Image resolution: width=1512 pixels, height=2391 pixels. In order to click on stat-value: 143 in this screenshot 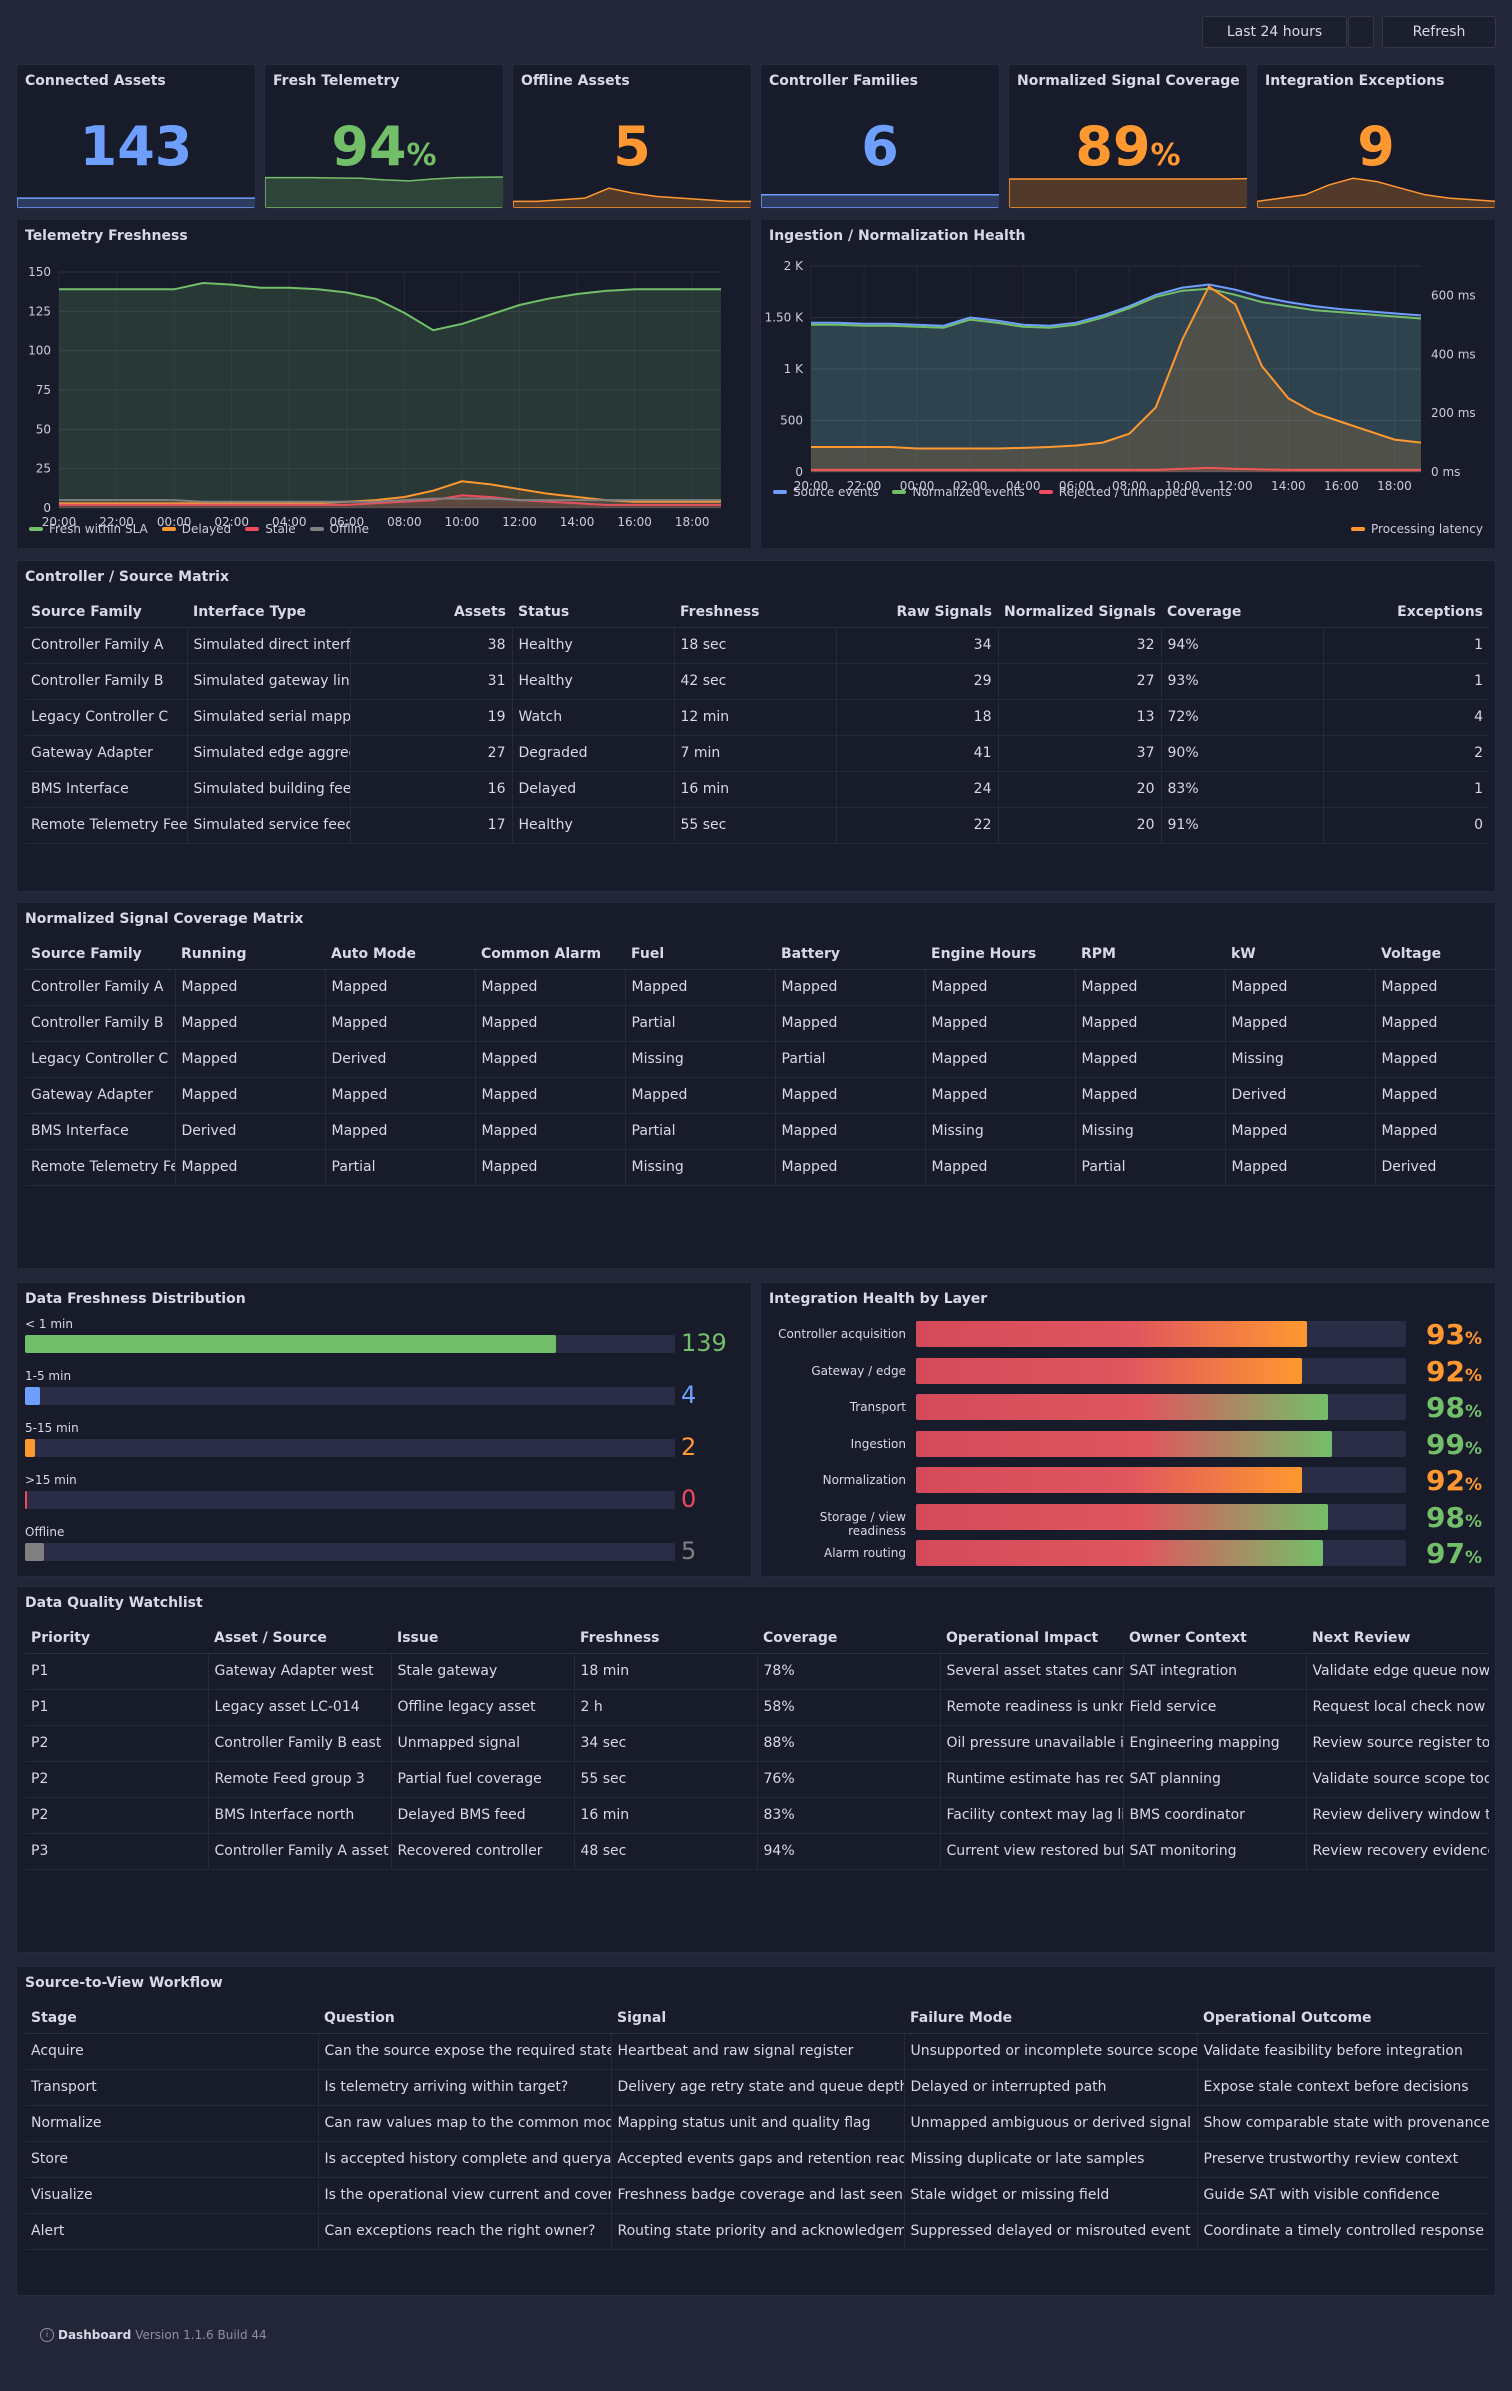, I will do `click(136, 147)`.